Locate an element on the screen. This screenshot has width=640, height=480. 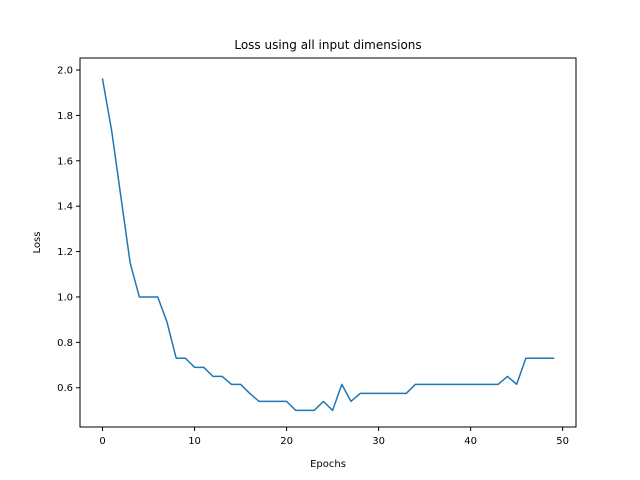
x-tick-label: 0 is located at coordinates (102, 441).